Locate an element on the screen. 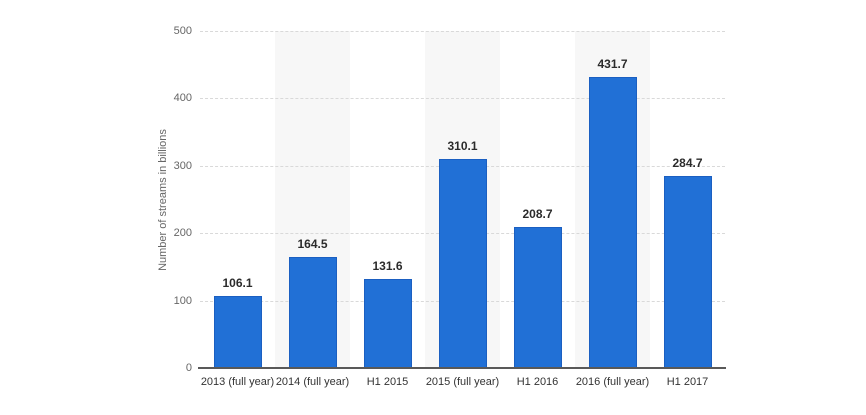  x-axis-category-label: H1 2017 is located at coordinates (687, 382).